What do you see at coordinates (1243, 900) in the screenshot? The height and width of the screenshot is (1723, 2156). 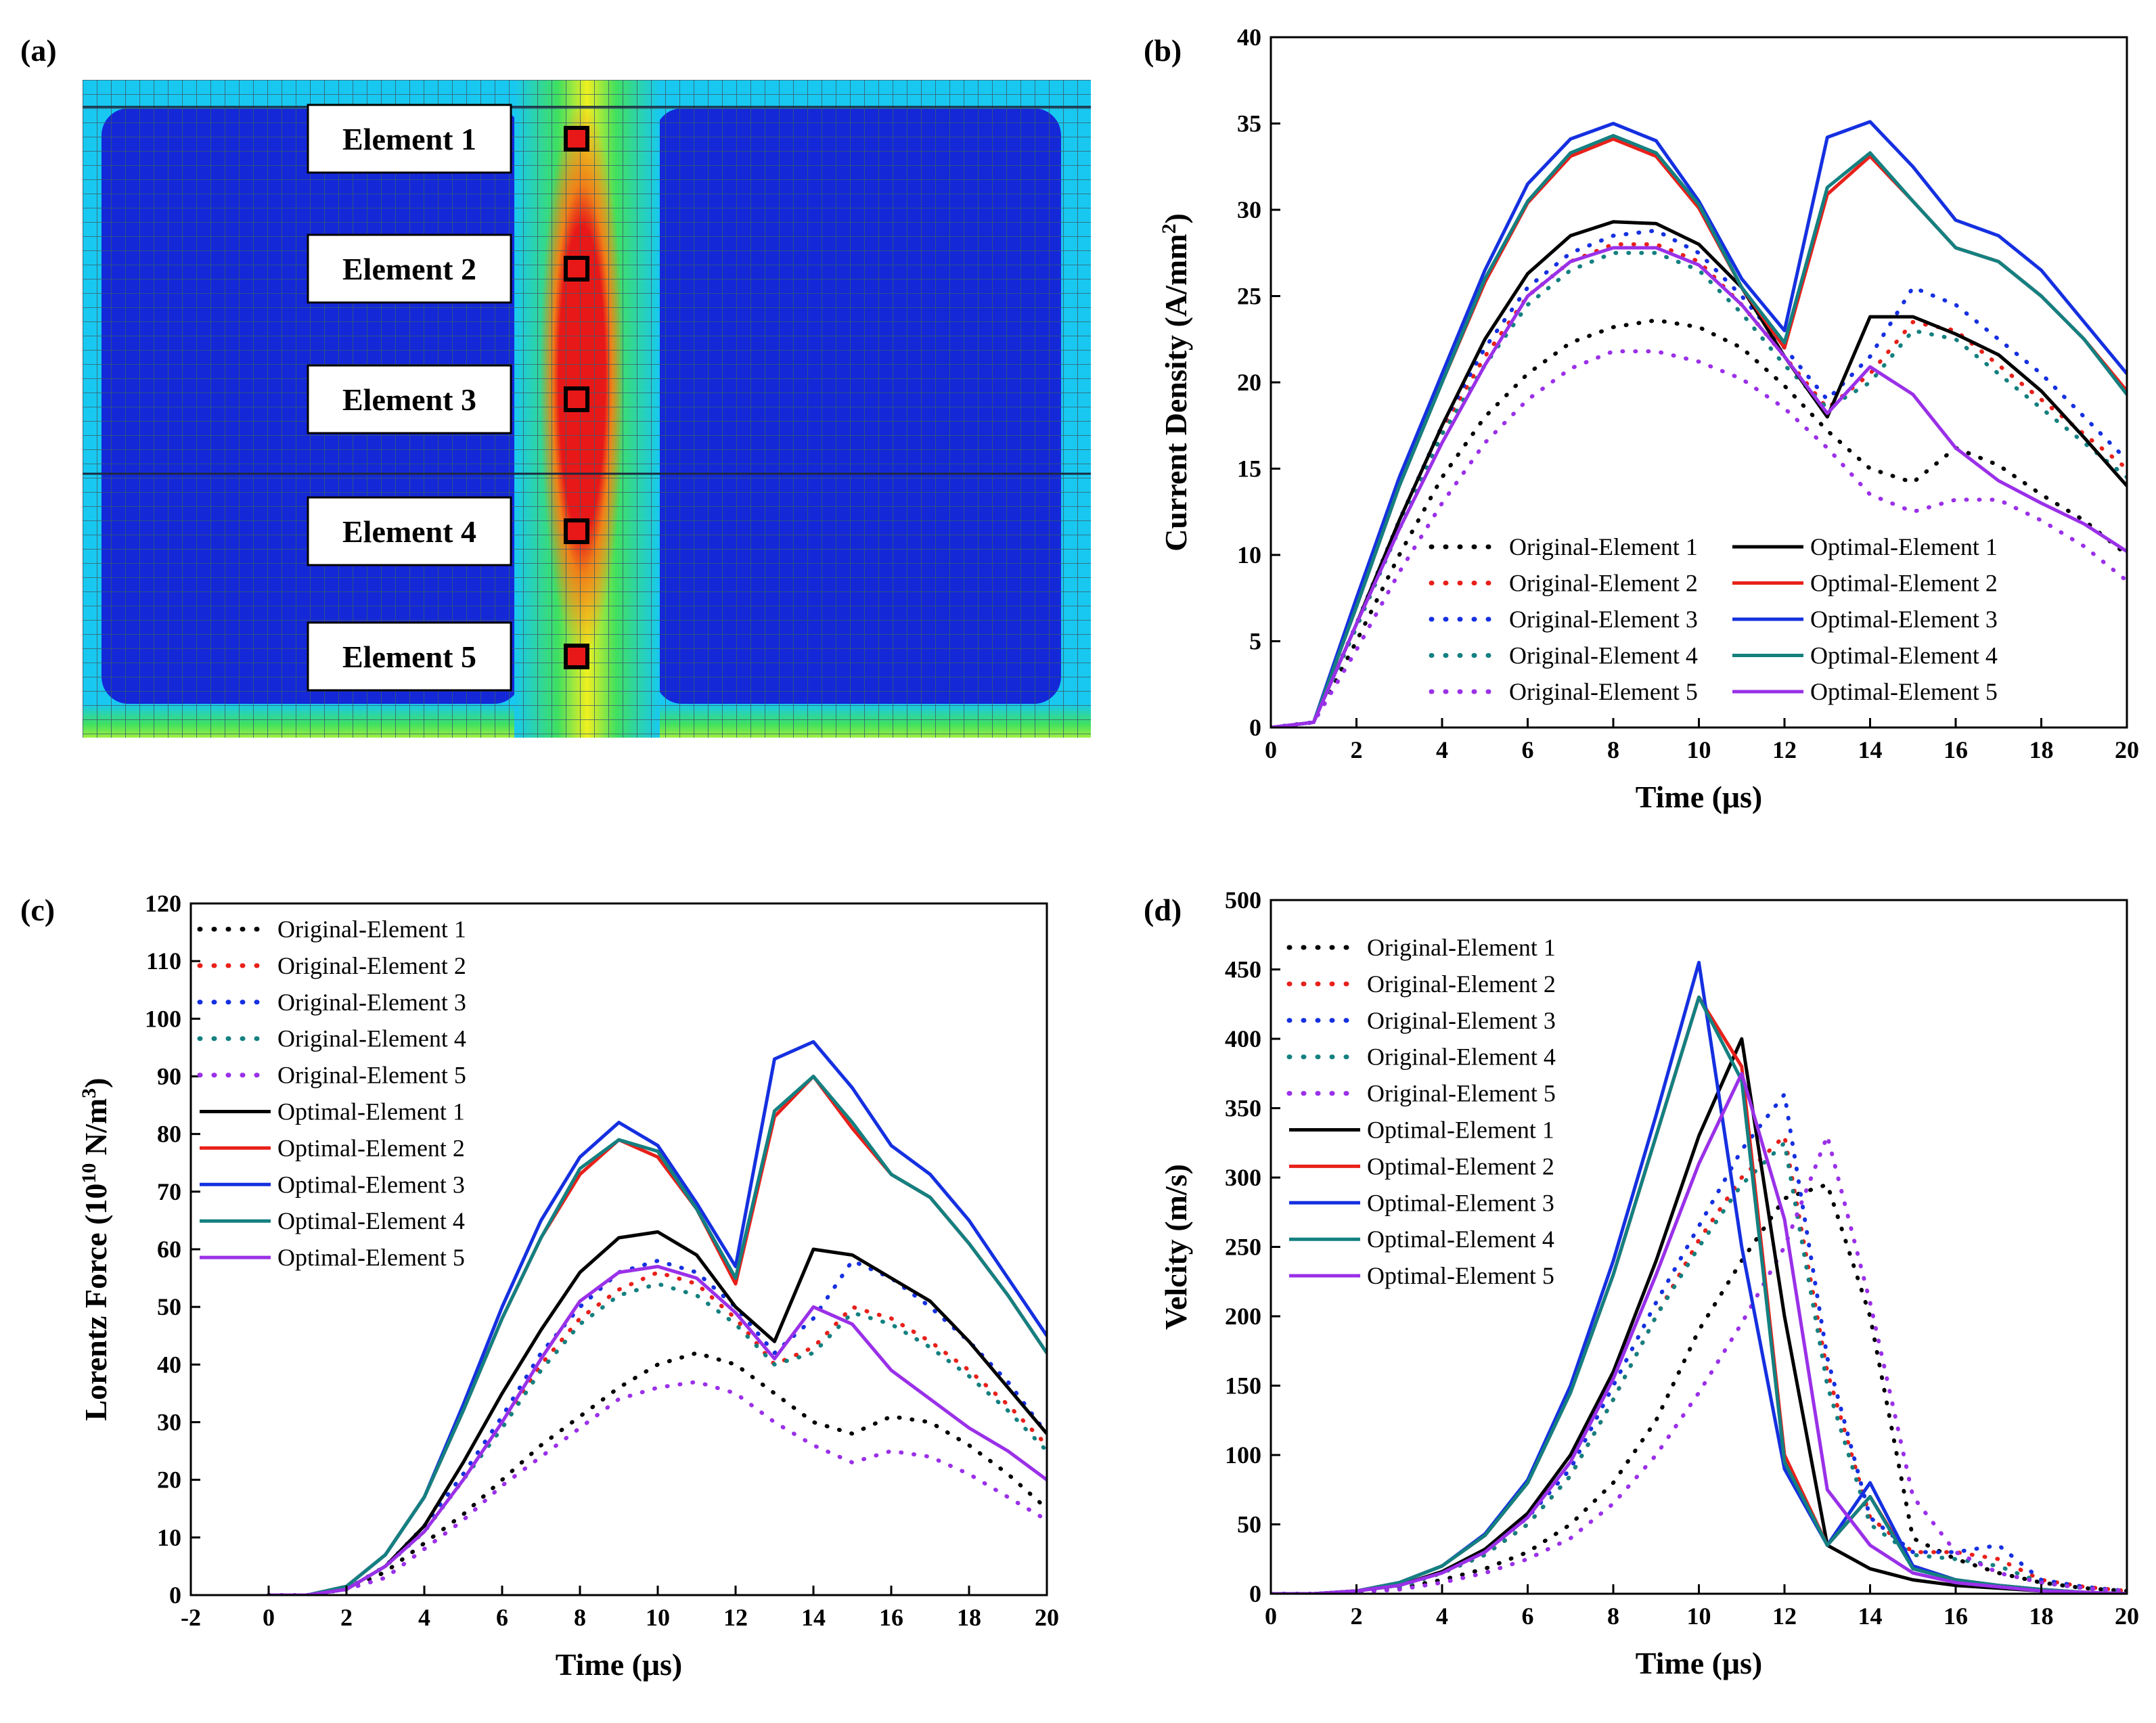 I see `y-tick-label: 500` at bounding box center [1243, 900].